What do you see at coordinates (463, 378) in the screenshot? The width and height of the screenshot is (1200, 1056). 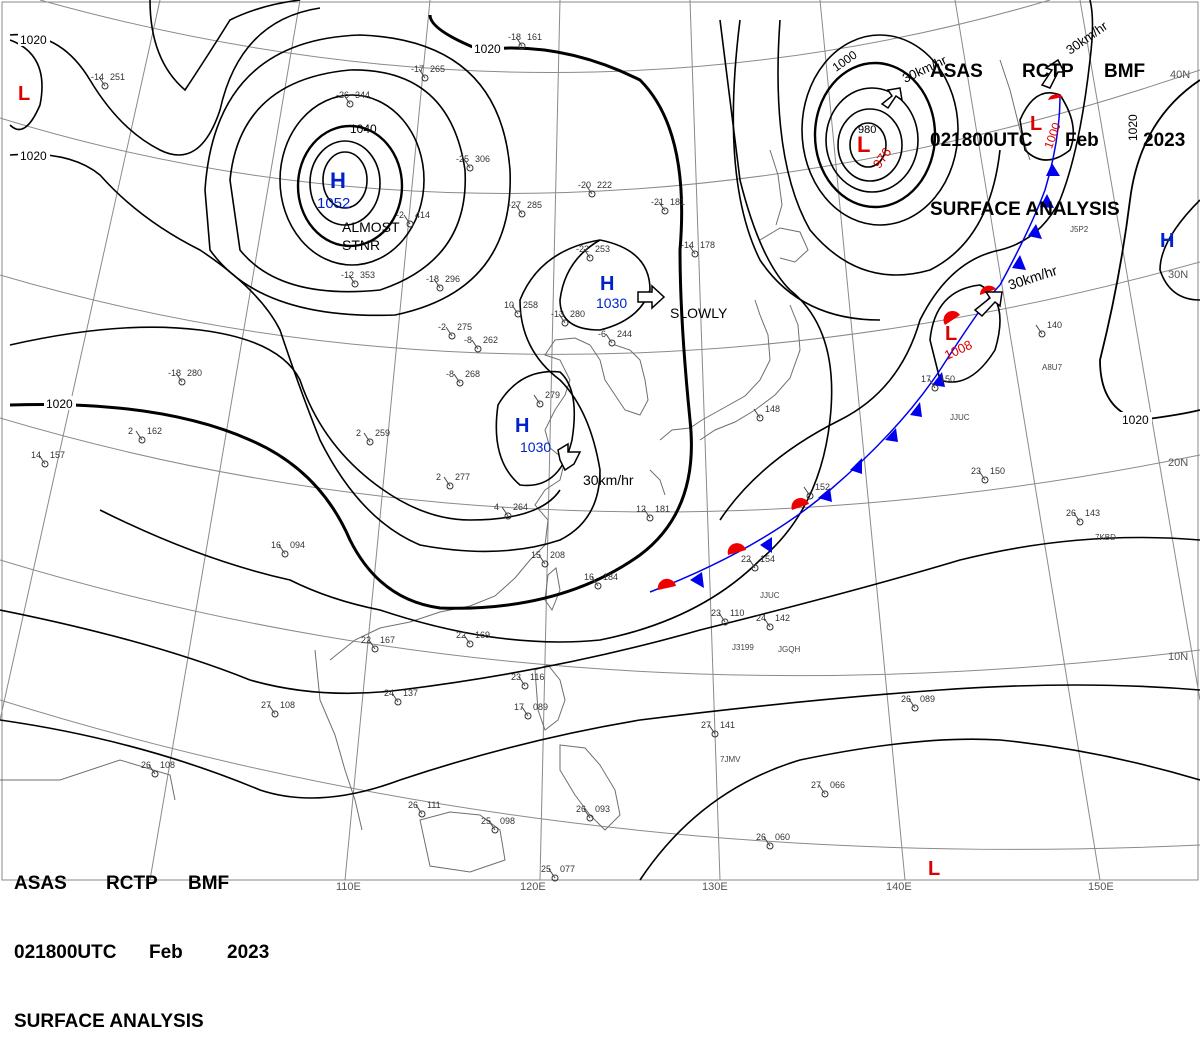 I see `station-plot: -8 268` at bounding box center [463, 378].